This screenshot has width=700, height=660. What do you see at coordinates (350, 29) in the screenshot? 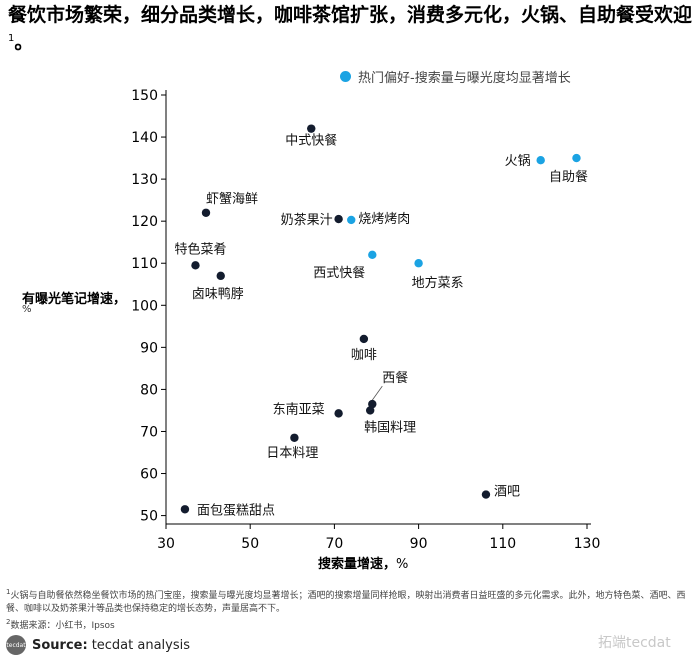
I see `chart-title: 餐饮市场繁荣，细分品类增长，咖啡茶馆扩张，消费多元化，火锅、自助餐受欢迎1。` at bounding box center [350, 29].